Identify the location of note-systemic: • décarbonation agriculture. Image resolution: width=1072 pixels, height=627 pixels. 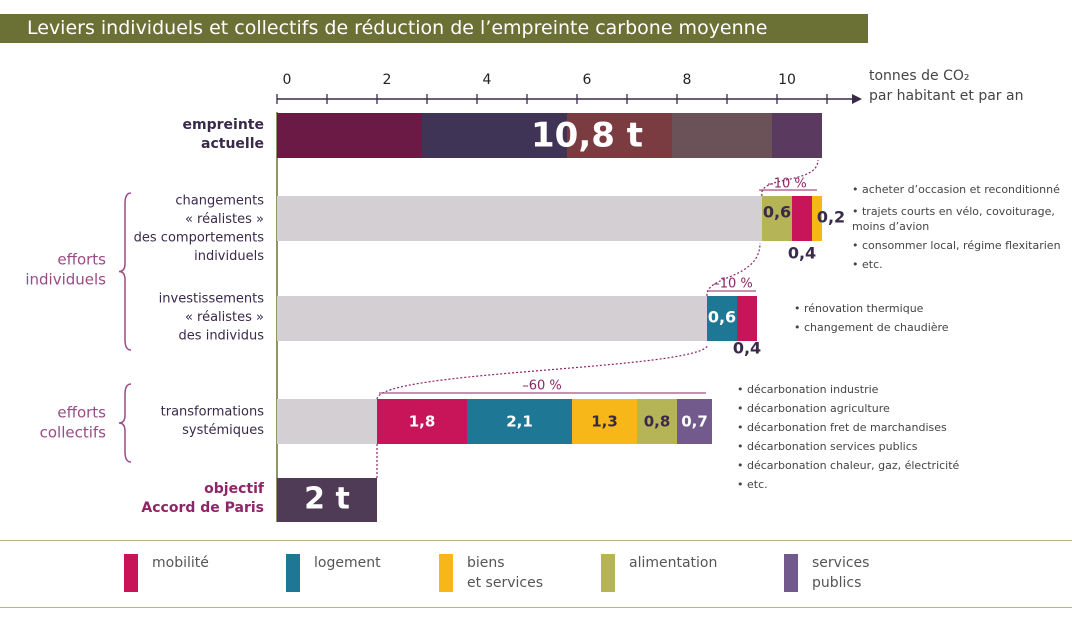
(813, 408).